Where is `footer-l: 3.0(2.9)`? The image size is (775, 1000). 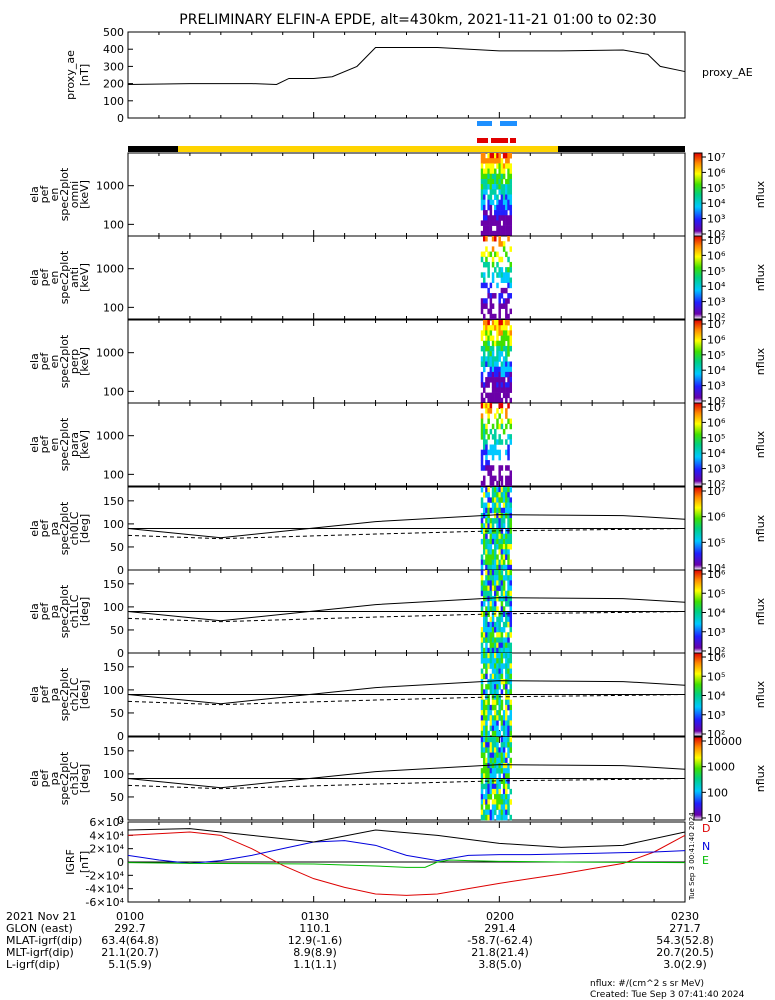
footer-l: 3.0(2.9) is located at coordinates (685, 964).